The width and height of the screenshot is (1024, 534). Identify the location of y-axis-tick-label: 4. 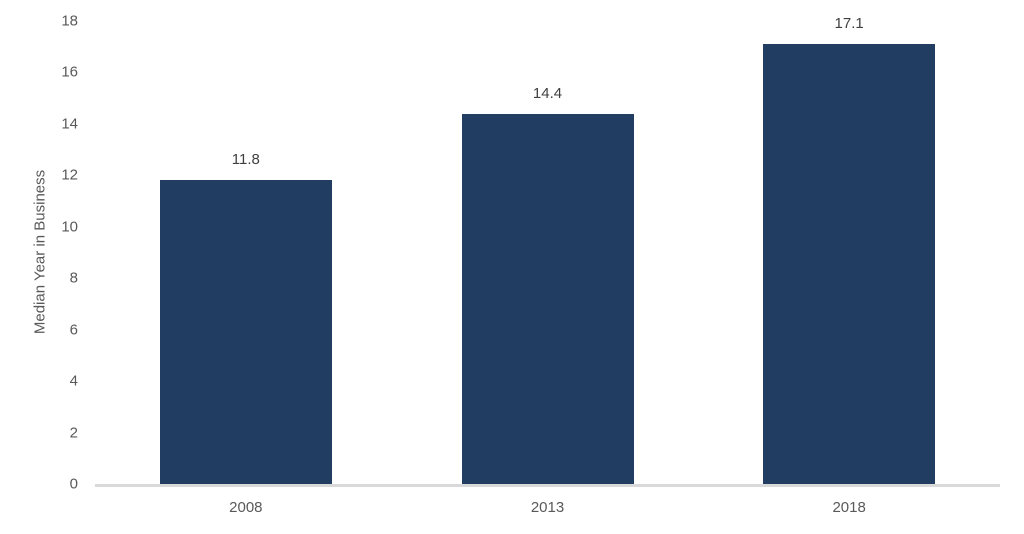
(73, 381).